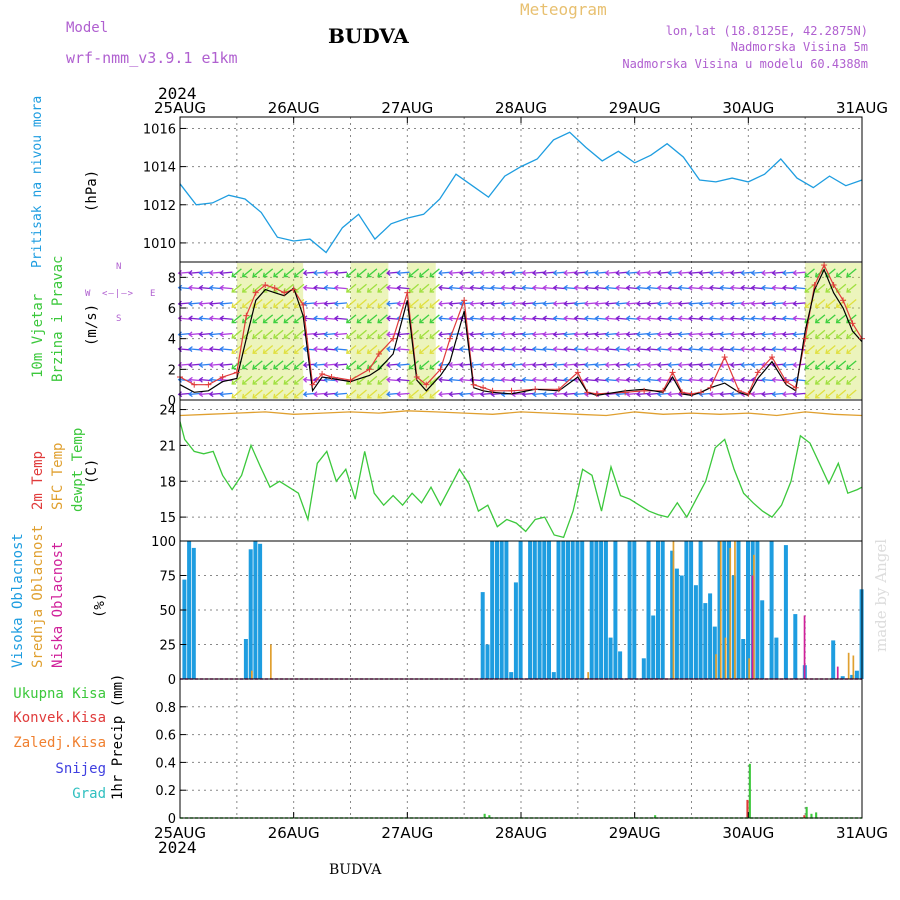 This screenshot has width=900, height=900. What do you see at coordinates (159, 206) in the screenshot?
I see `y-tick-label: 1012` at bounding box center [159, 206].